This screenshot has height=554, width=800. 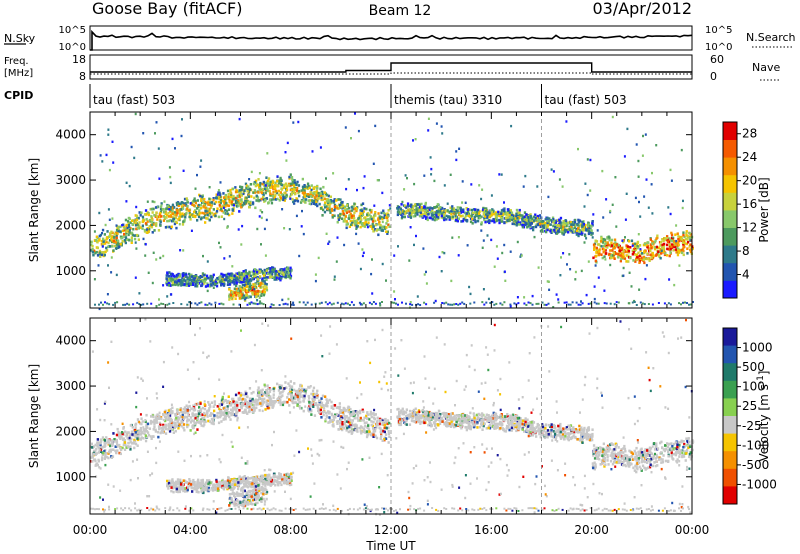 What do you see at coordinates (70, 225) in the screenshot?
I see `ytick-label: 2000` at bounding box center [70, 225].